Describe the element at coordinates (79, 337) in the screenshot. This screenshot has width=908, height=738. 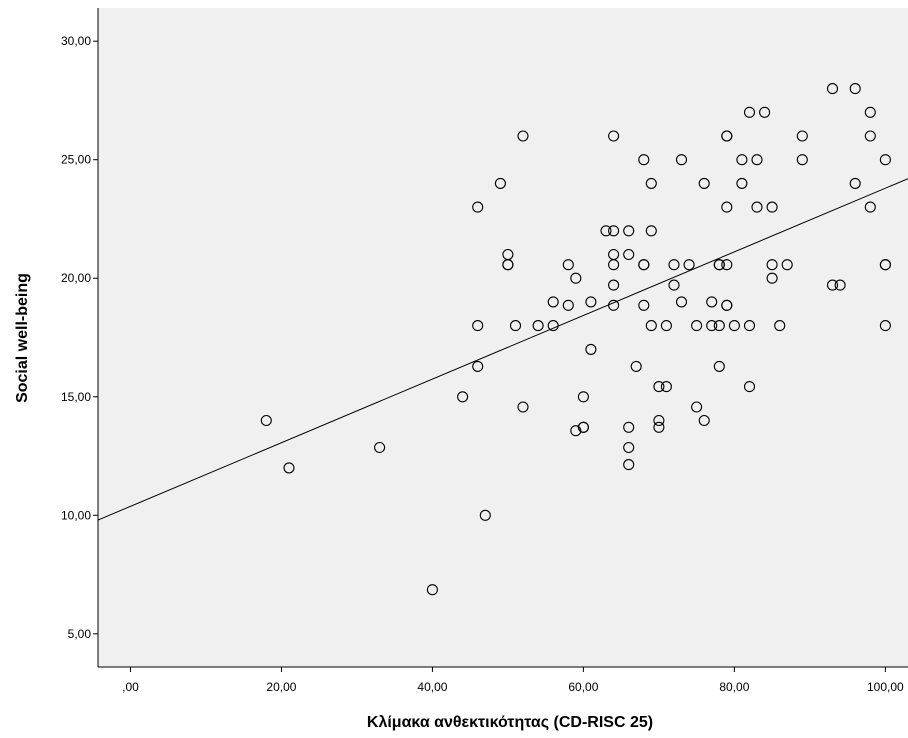
I see `y-axis-ticks: 5,00 10,00 15,00 20,00 25,00 30,00` at that location.